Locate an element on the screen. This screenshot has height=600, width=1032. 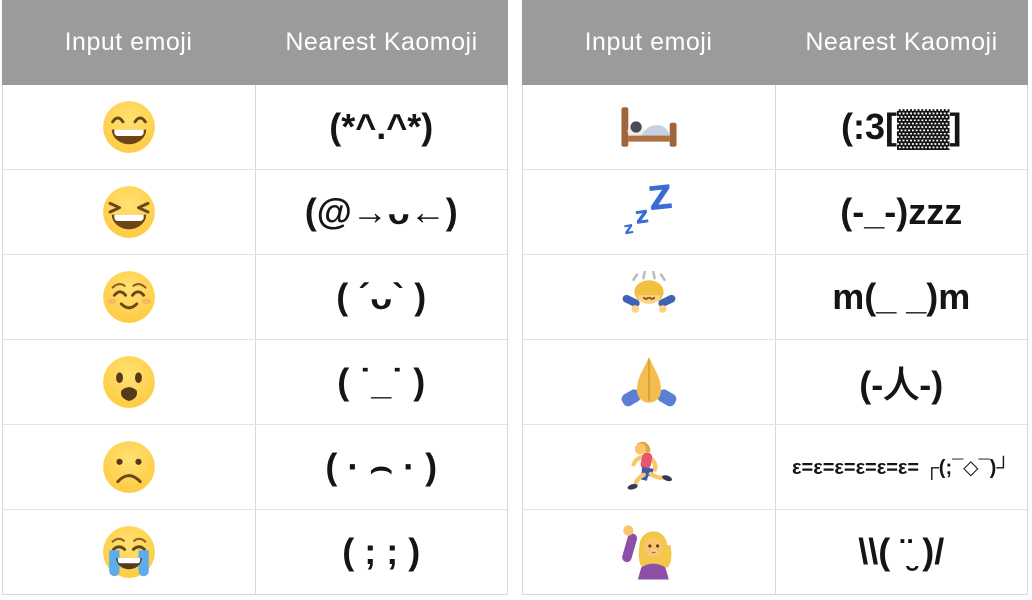
nearest-kaomoji-cell: (-_-)zzz is located at coordinates (901, 211).